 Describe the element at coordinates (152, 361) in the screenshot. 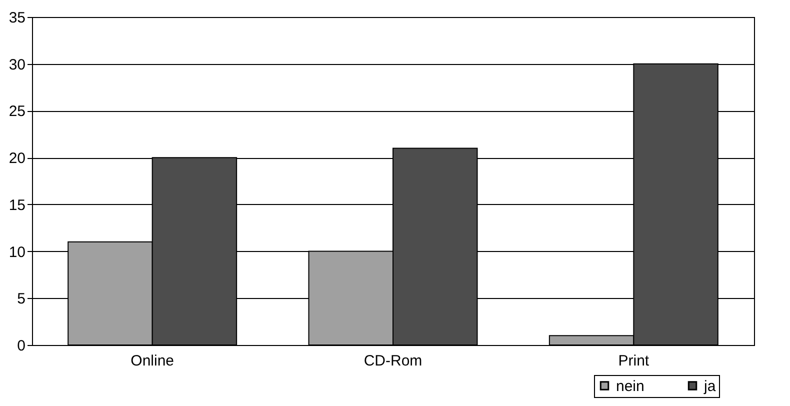

I see `x-tick-label: Online` at that location.